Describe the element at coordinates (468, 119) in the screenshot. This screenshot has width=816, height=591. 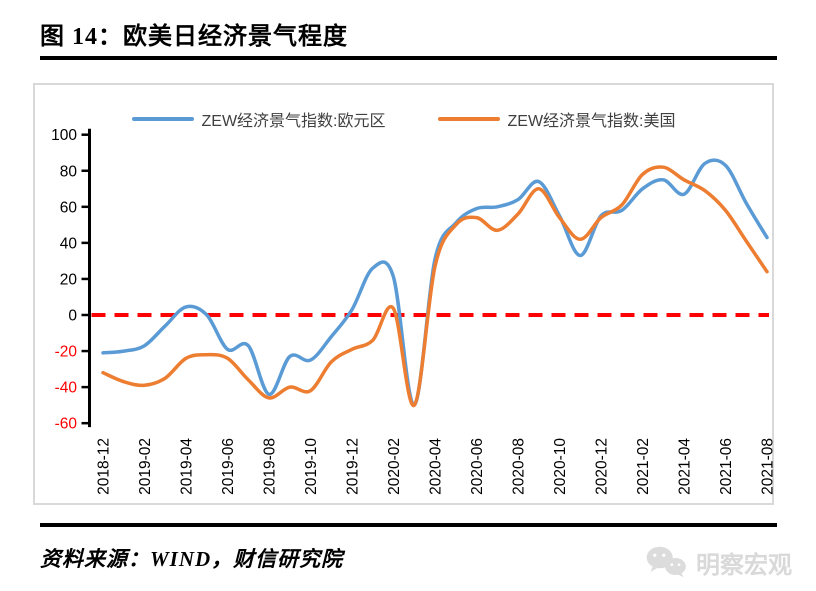
I see `us-line-swatch-icon` at that location.